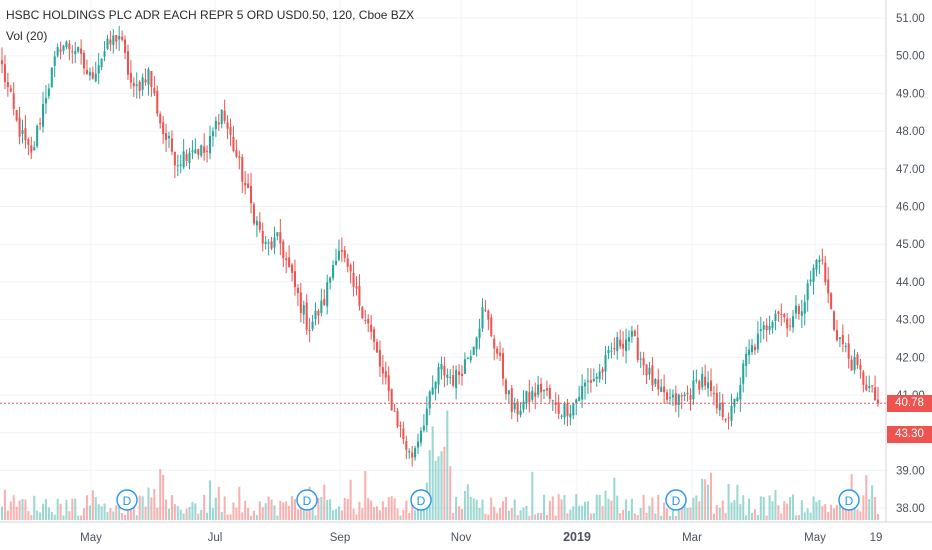 This screenshot has height=550, width=932. What do you see at coordinates (910, 471) in the screenshot?
I see `price-tick-label: 39.00` at bounding box center [910, 471].